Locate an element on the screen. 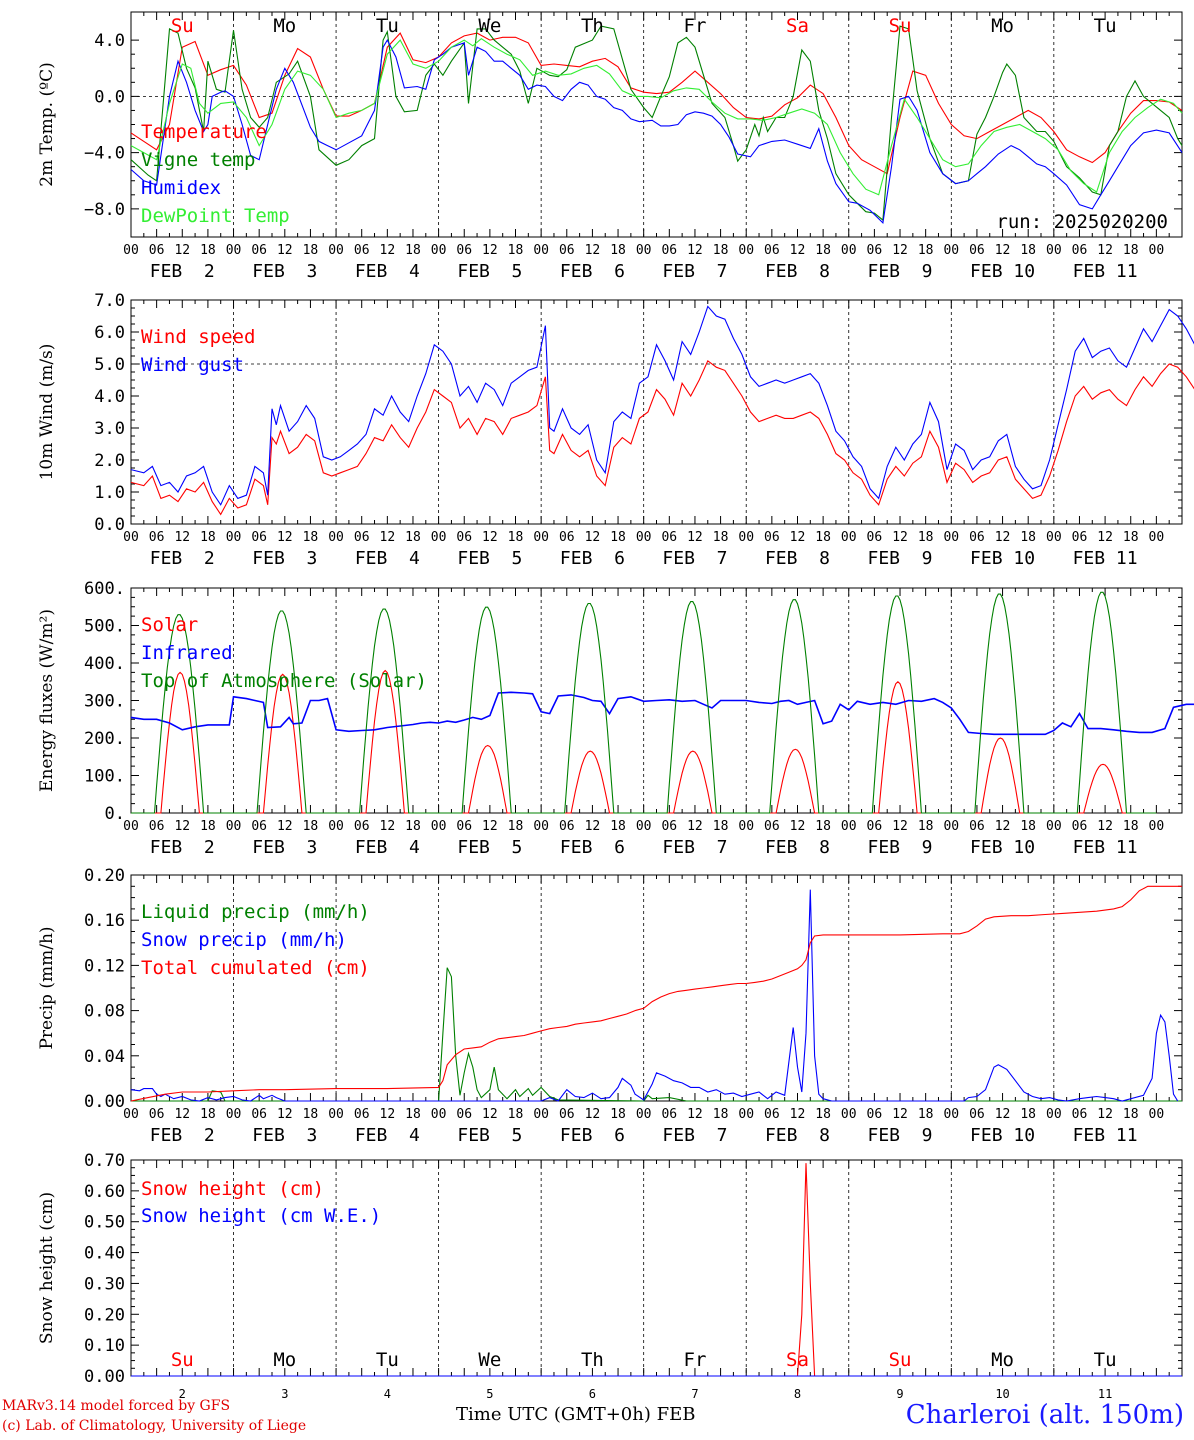 The width and height of the screenshot is (1194, 1440). y-tick-label: 600. is located at coordinates (104, 589).